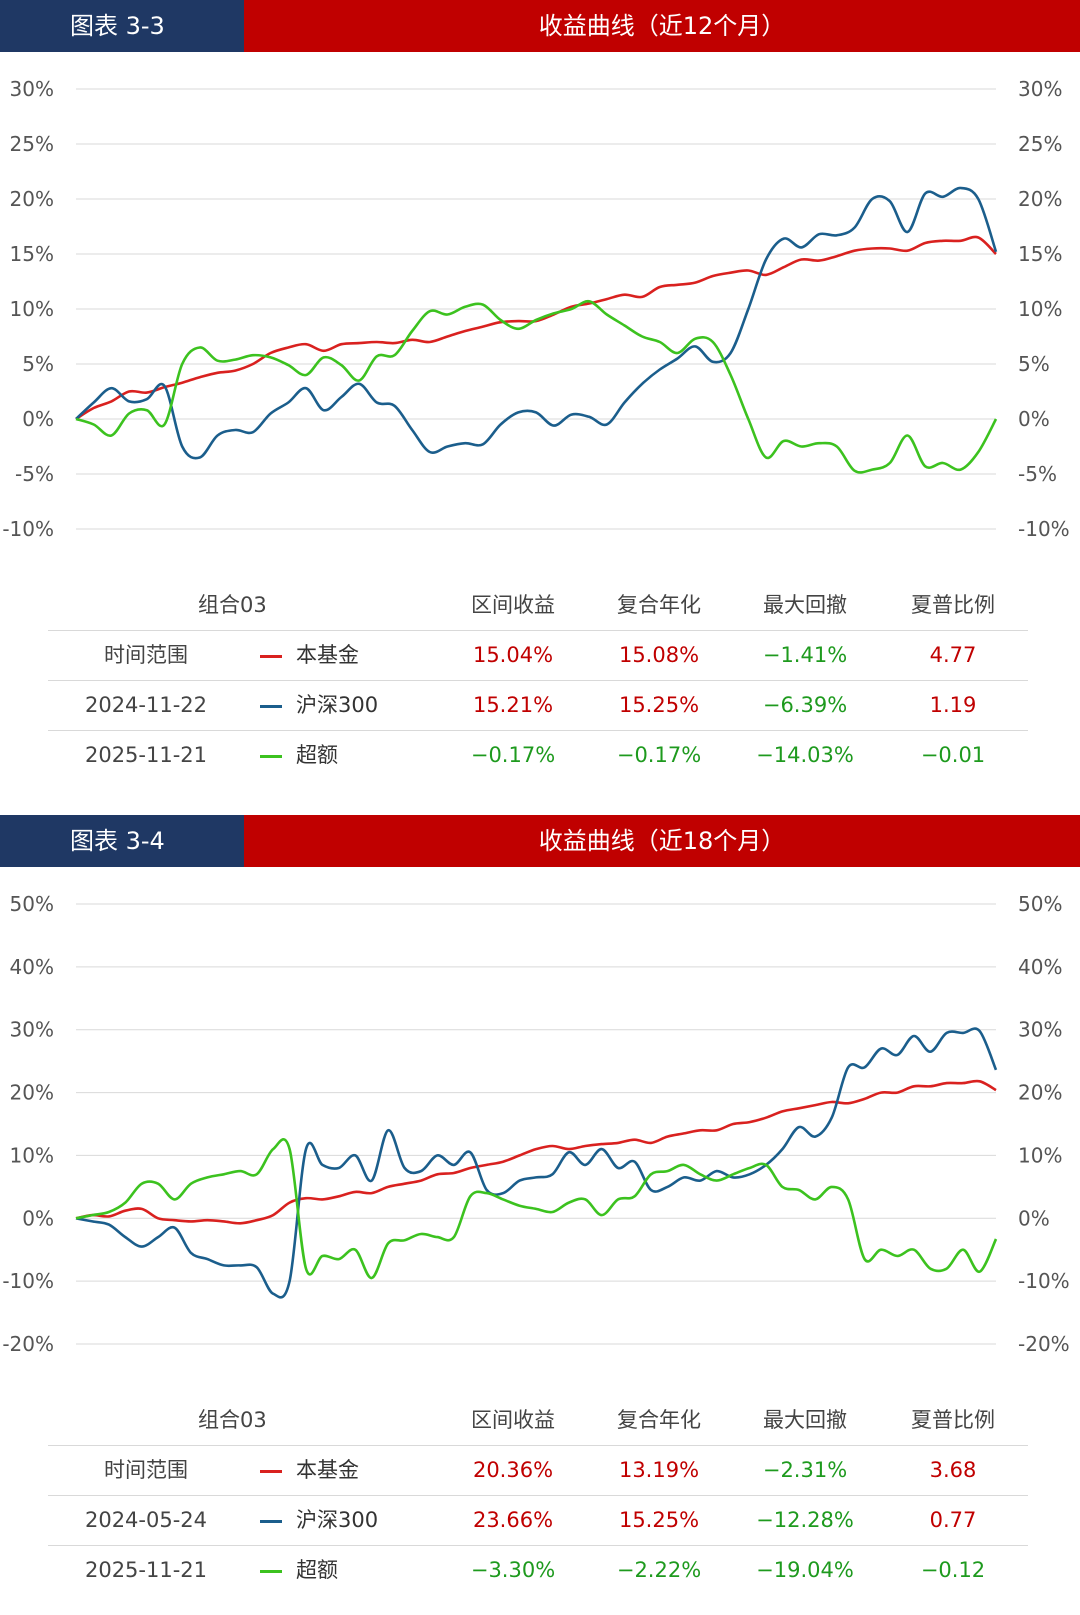 Image resolution: width=1080 pixels, height=1615 pixels. What do you see at coordinates (513, 655) in the screenshot?
I see `table-cell: 15.04%` at bounding box center [513, 655].